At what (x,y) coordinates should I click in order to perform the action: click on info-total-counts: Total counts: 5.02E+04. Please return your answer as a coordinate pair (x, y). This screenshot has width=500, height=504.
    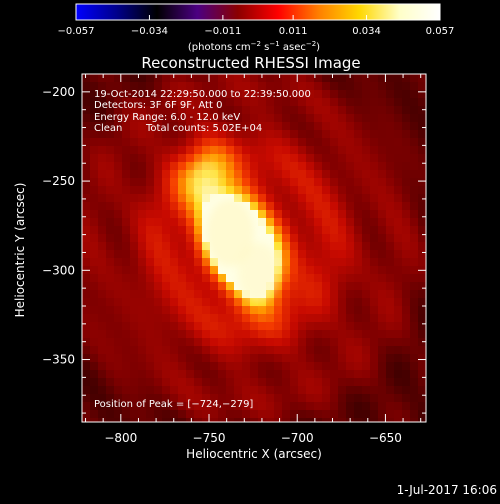
    Looking at the image, I should click on (203, 128).